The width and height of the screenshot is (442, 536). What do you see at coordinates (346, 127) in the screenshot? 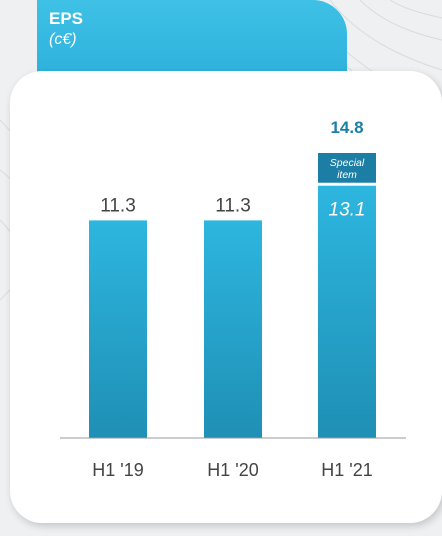
I see `total-value-label-2: 14.8` at bounding box center [346, 127].